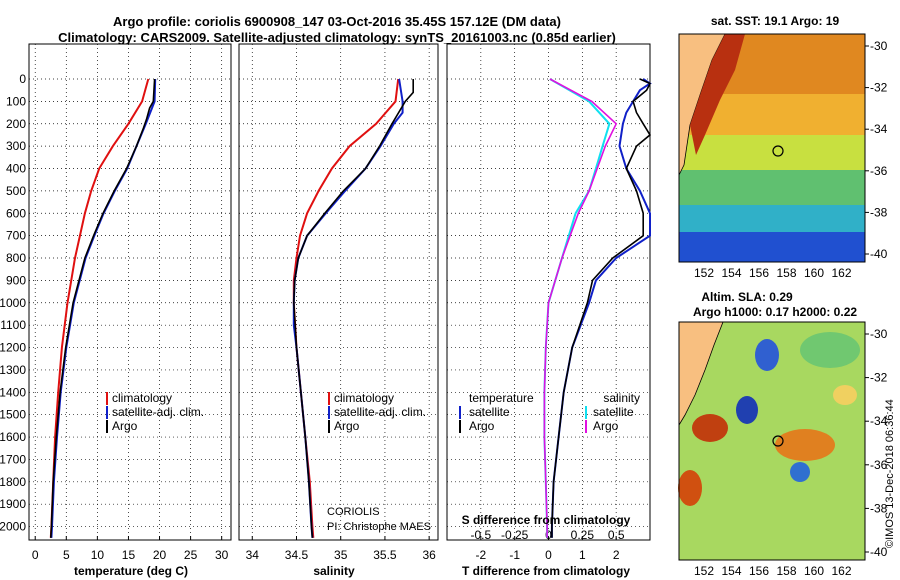 Image resolution: width=900 pixels, height=580 pixels. Describe the element at coordinates (548, 555) in the screenshot. I see `x-tick-label: 0` at that location.